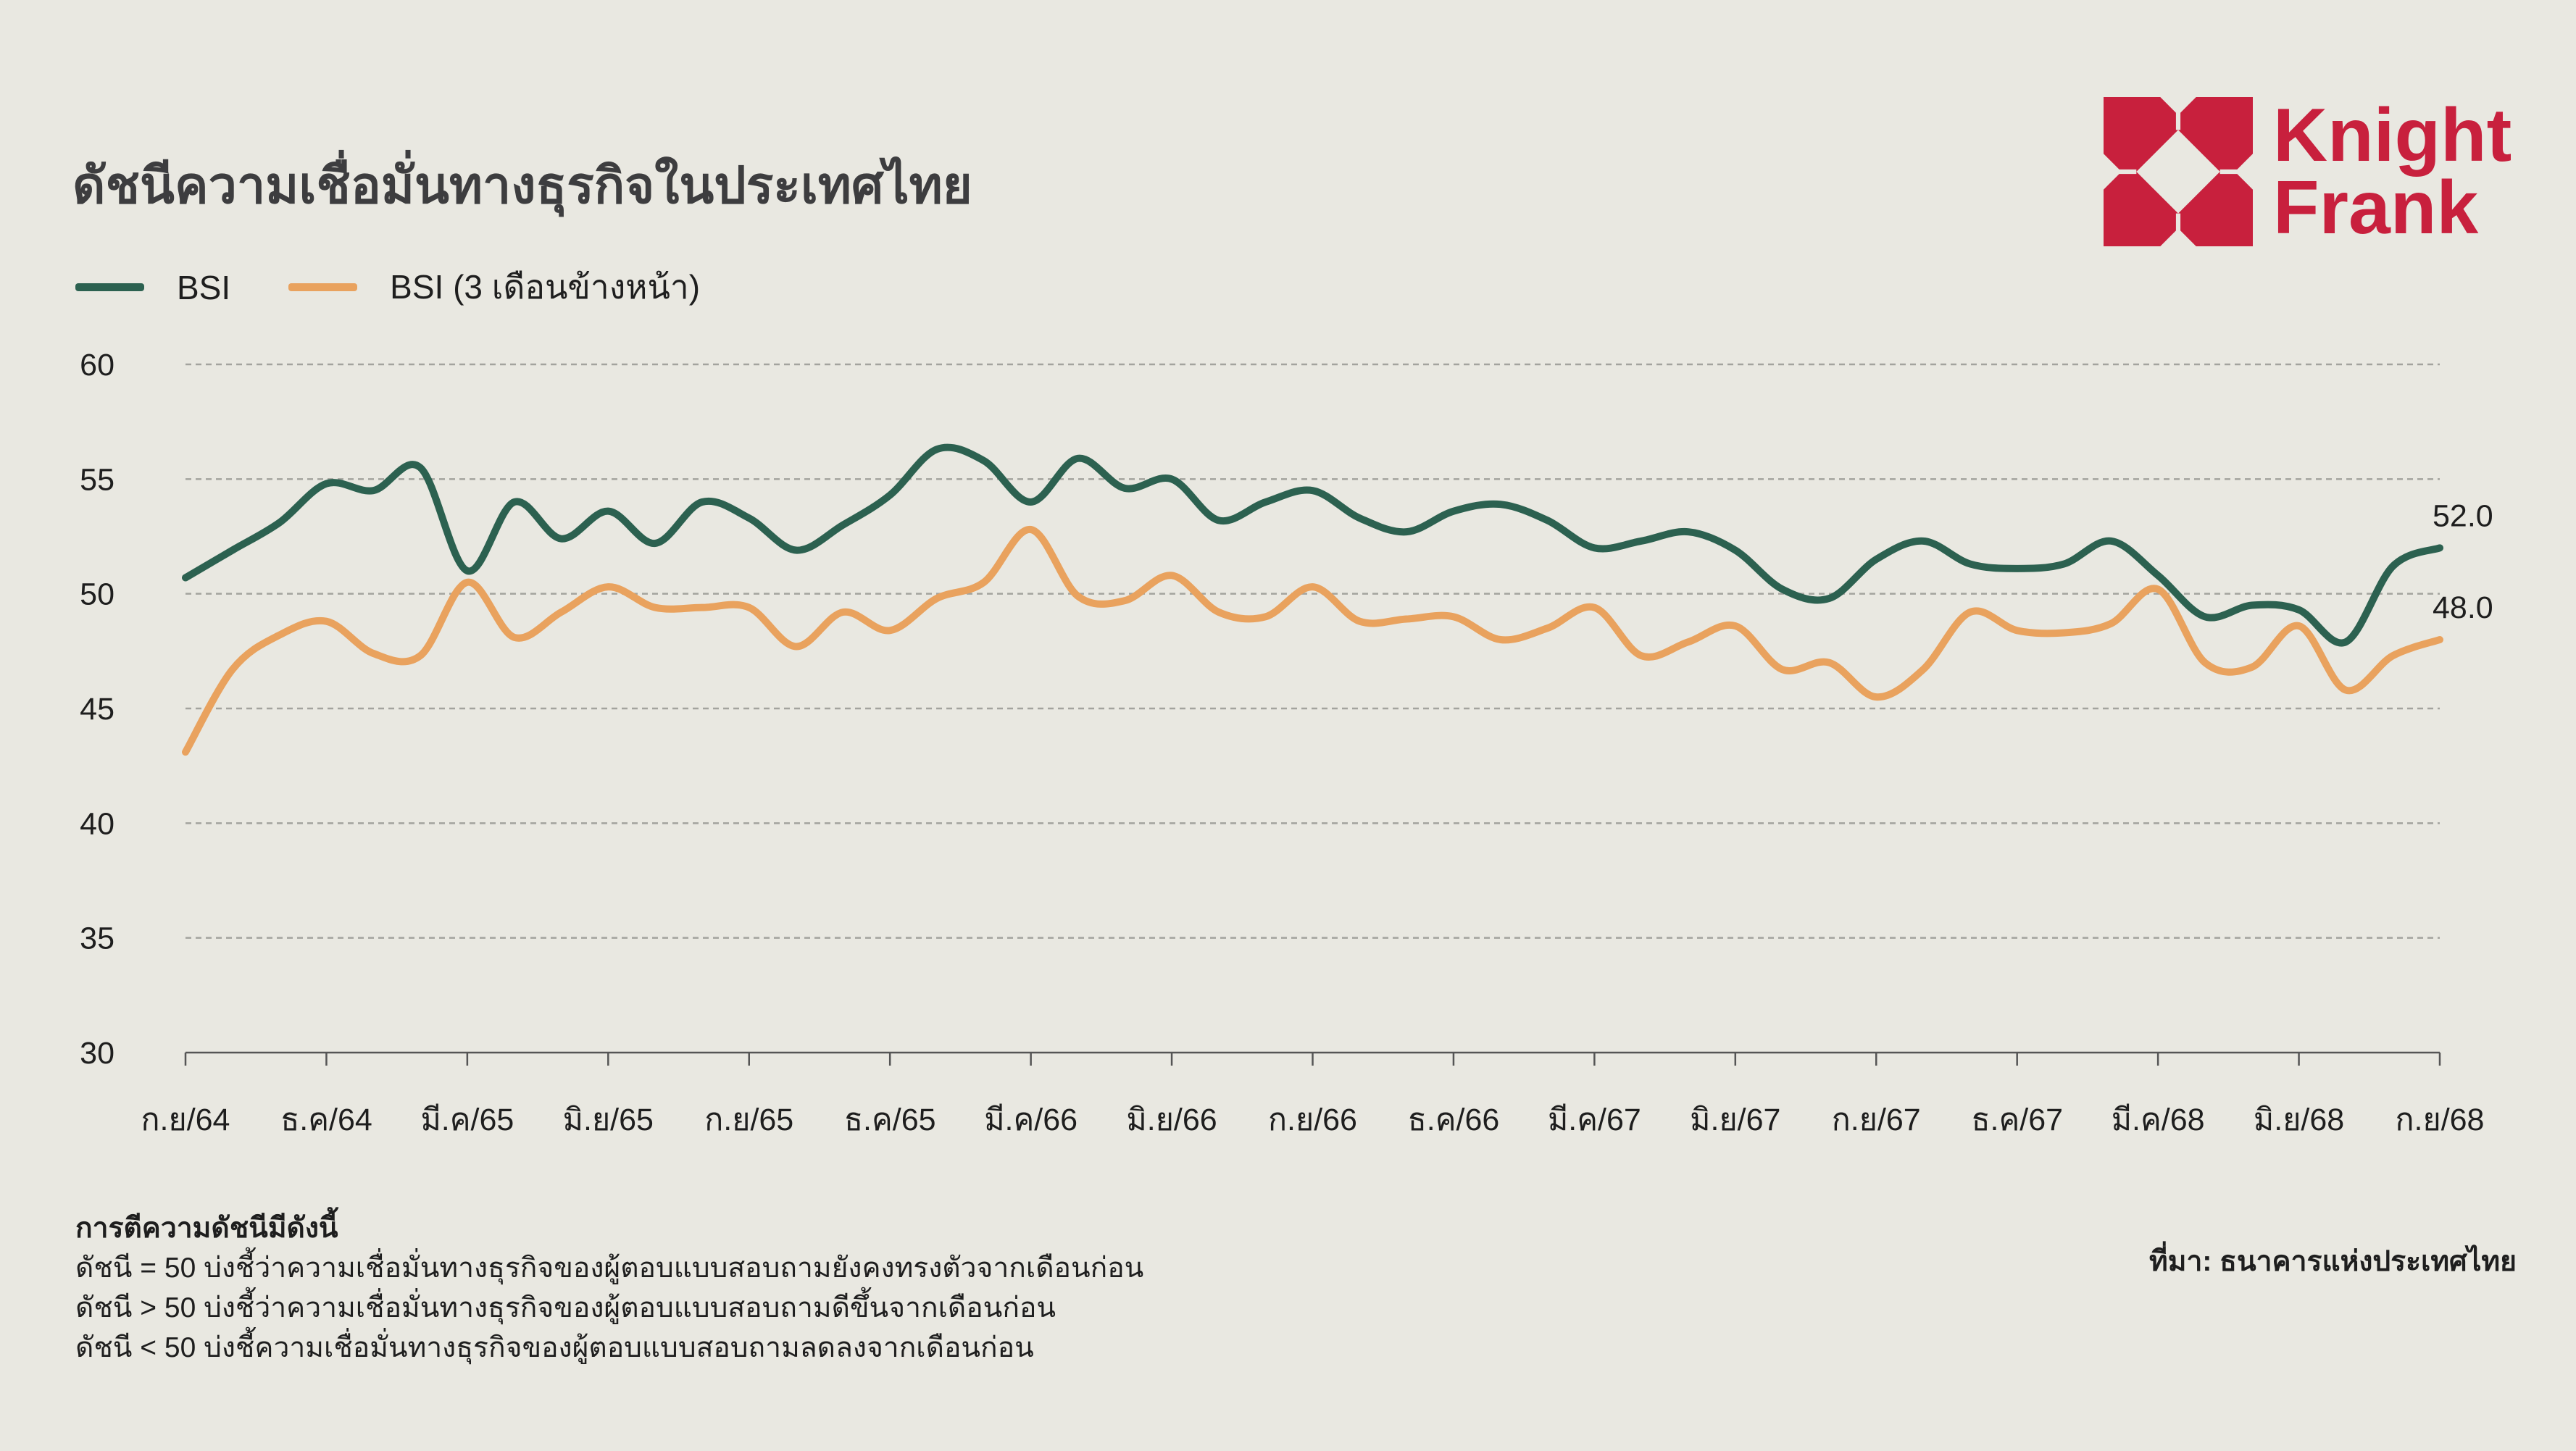  Describe the element at coordinates (1876, 1120) in the screenshot. I see `x-tick-label: ก.ย/67` at that location.